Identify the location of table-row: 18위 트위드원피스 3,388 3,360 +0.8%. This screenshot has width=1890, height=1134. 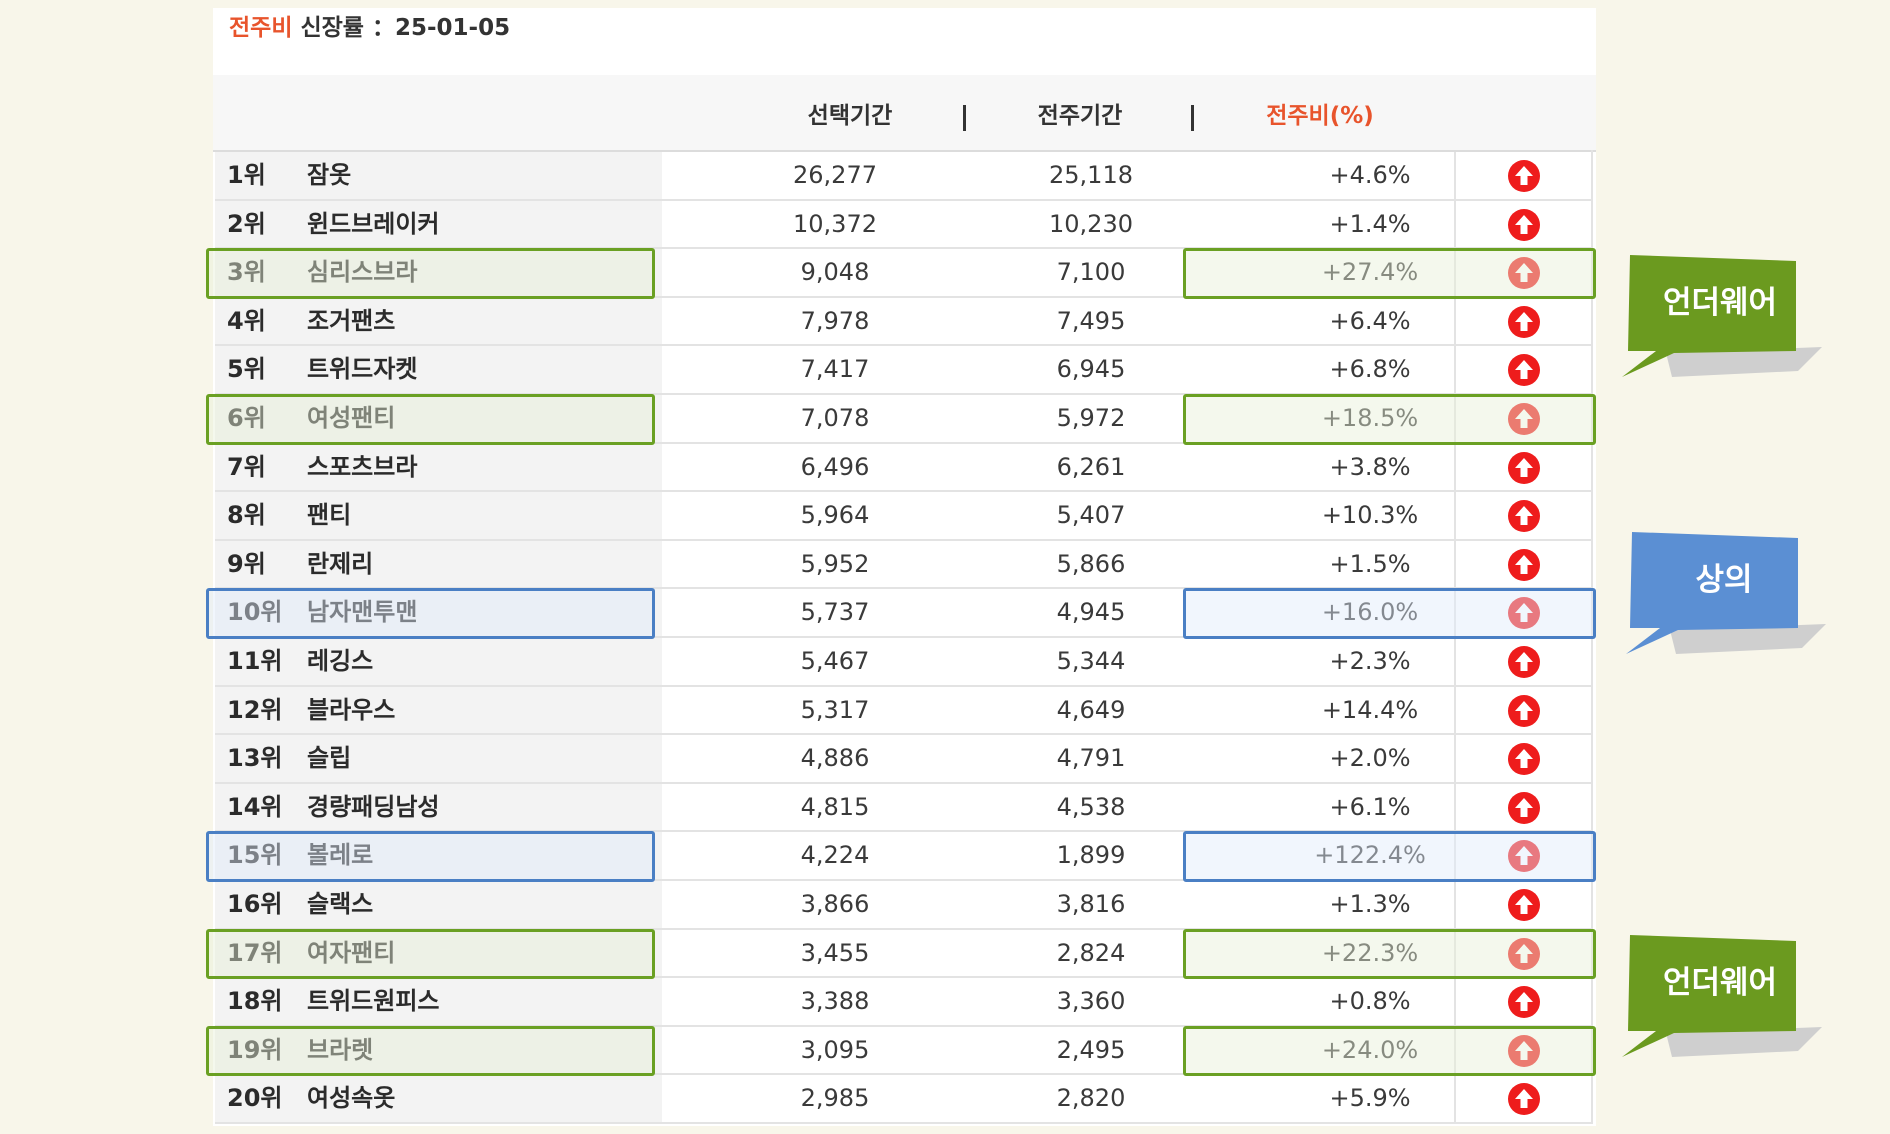
(903, 1002).